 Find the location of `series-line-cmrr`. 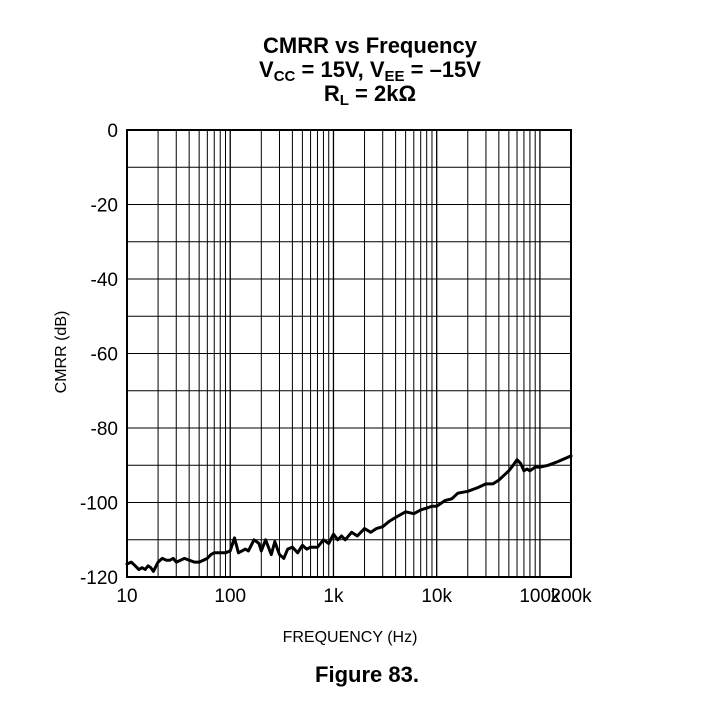

series-line-cmrr is located at coordinates (349, 513).